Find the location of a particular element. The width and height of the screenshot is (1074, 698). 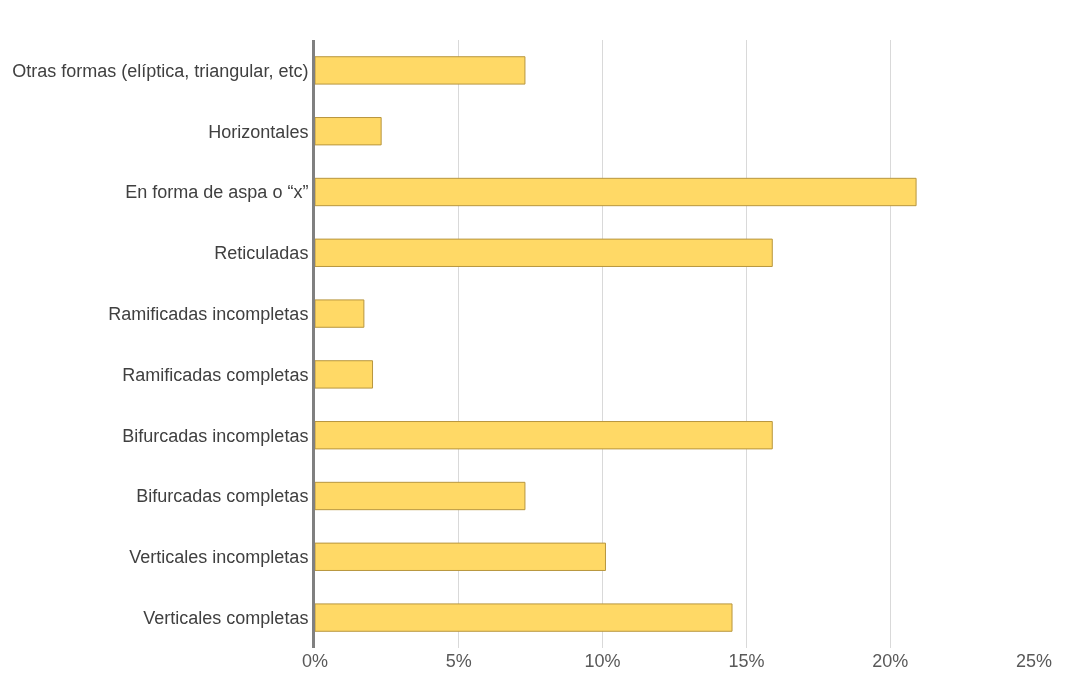

x-tick-label: 25% is located at coordinates (1034, 661).